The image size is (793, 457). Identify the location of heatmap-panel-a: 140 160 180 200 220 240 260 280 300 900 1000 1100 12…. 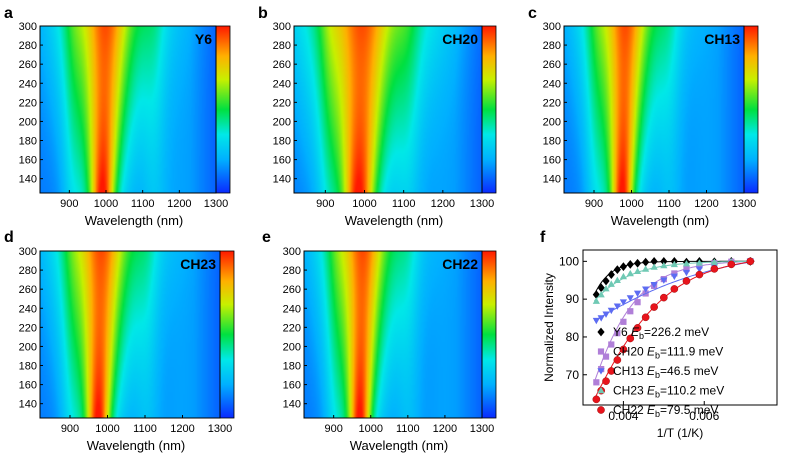
(117, 116).